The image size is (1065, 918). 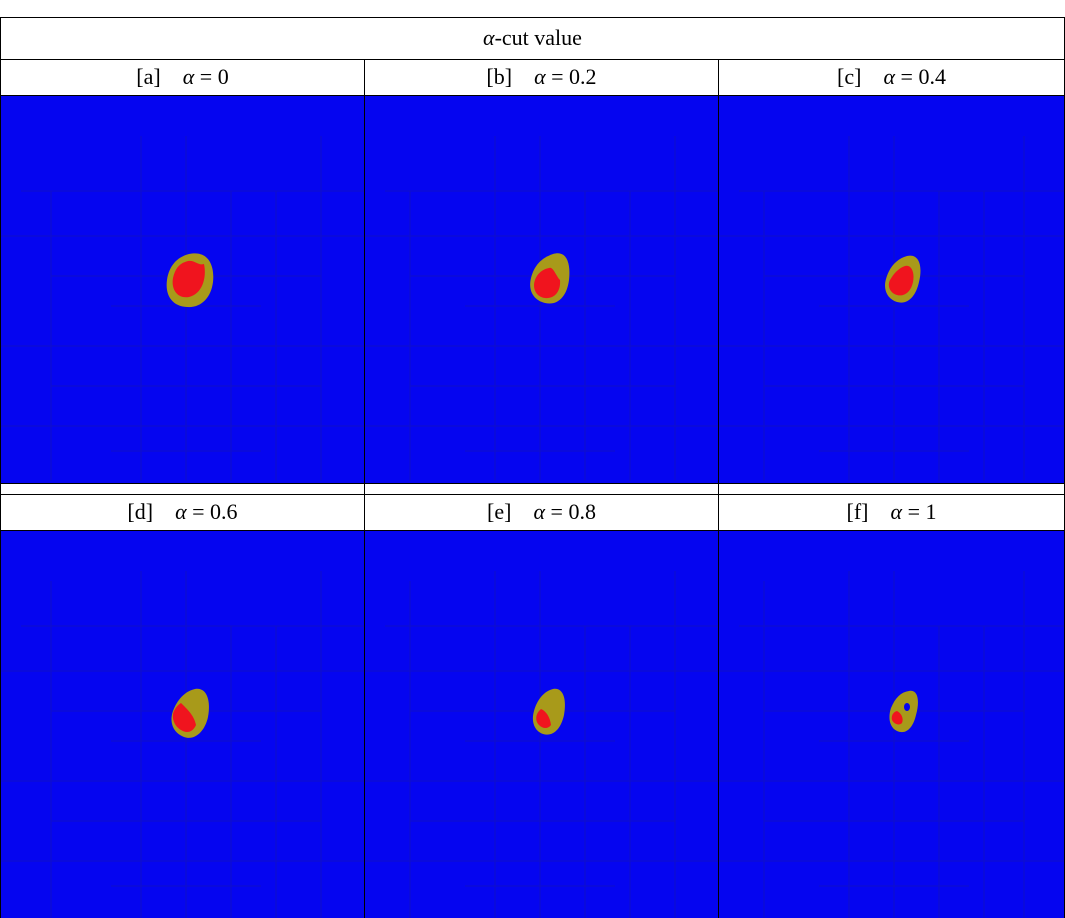 What do you see at coordinates (922, 511) in the screenshot?
I see `alpha-value: = 1` at bounding box center [922, 511].